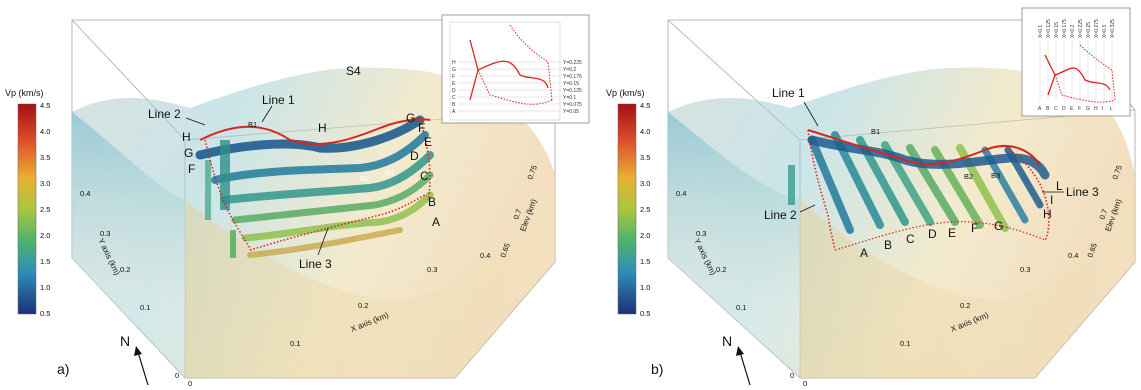 The image size is (1141, 390). Describe the element at coordinates (128, 245) in the screenshot. I see `panel-a-terrain-front` at that location.